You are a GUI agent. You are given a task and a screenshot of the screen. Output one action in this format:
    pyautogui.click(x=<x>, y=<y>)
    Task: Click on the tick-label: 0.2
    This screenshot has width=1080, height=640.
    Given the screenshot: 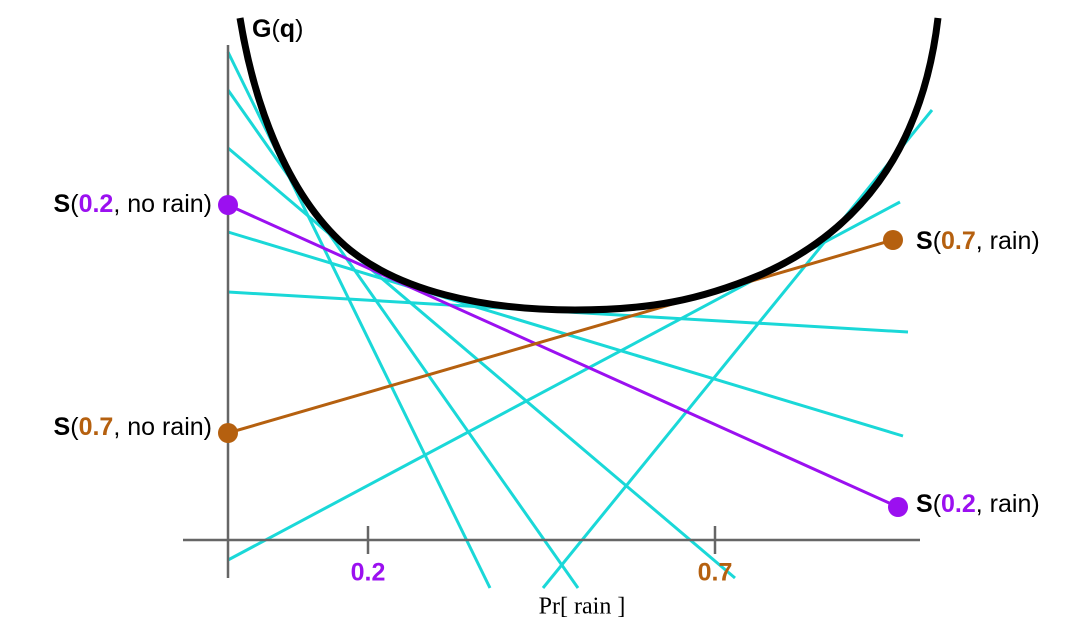 What is the action you would take?
    pyautogui.click(x=368, y=573)
    